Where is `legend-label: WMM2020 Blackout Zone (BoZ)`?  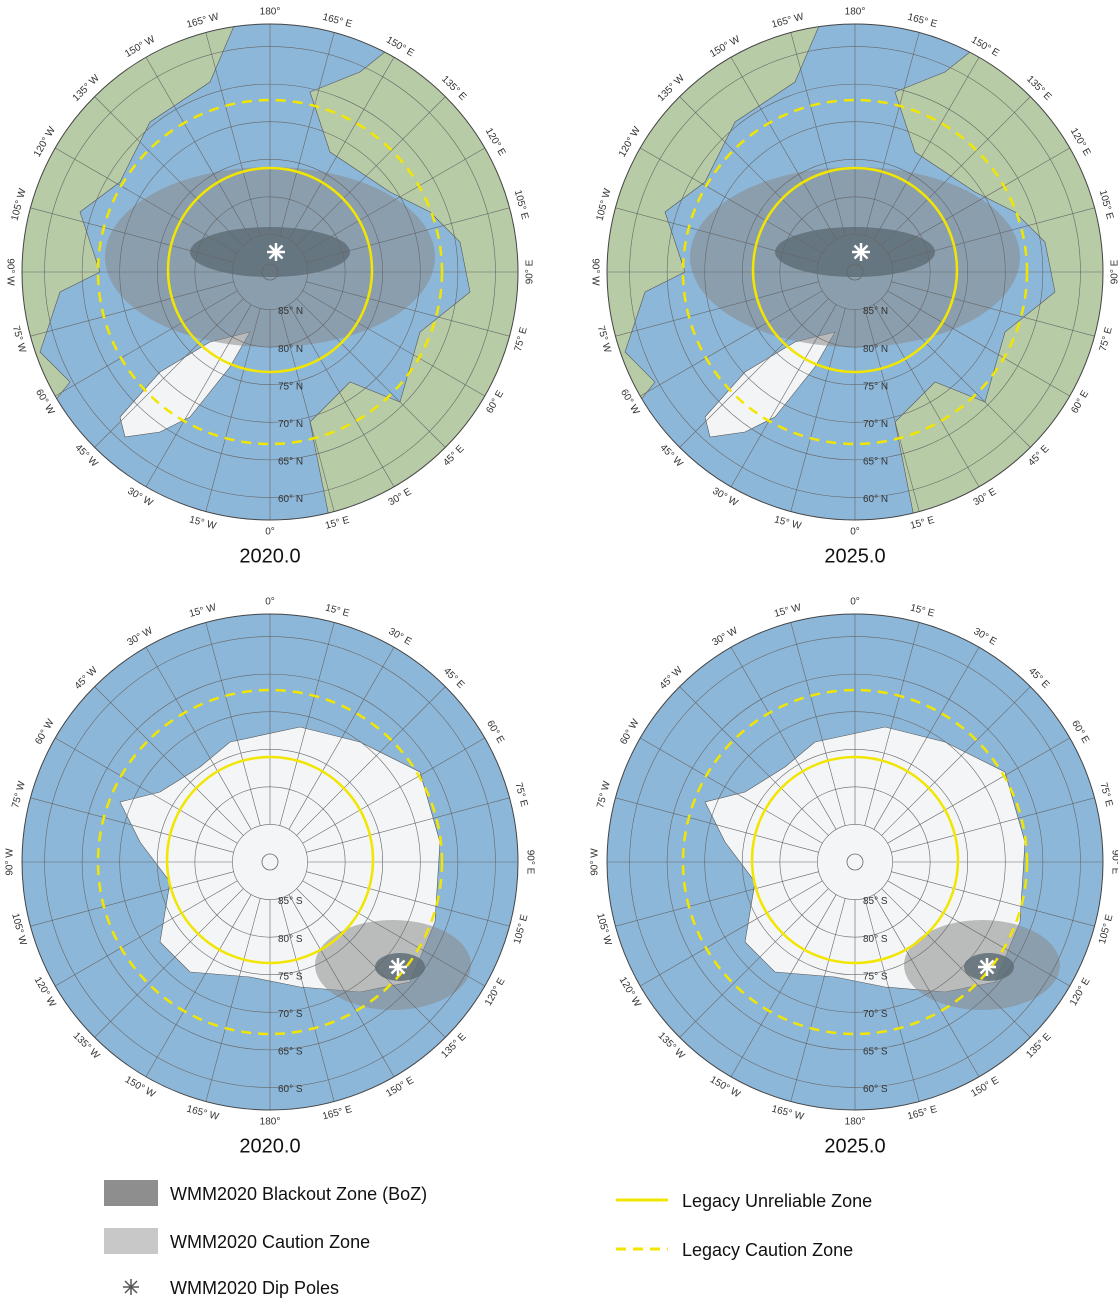 legend-label: WMM2020 Blackout Zone (BoZ) is located at coordinates (298, 1194).